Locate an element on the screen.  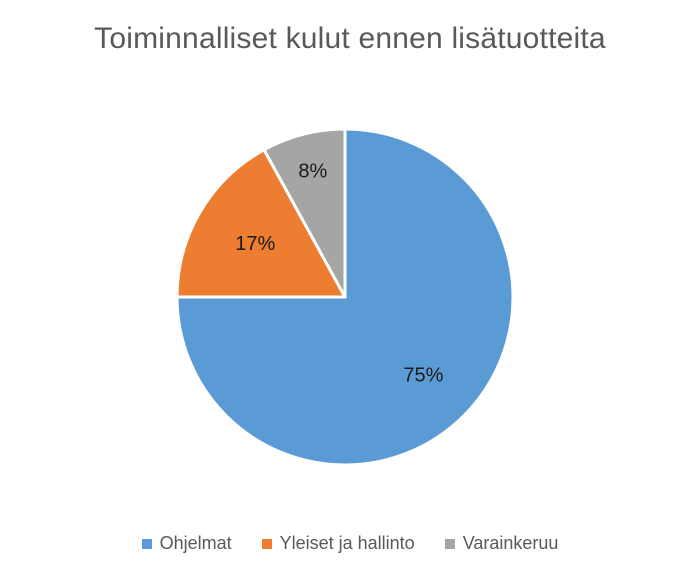
data-label-varainkeruu: 8% is located at coordinates (312, 172).